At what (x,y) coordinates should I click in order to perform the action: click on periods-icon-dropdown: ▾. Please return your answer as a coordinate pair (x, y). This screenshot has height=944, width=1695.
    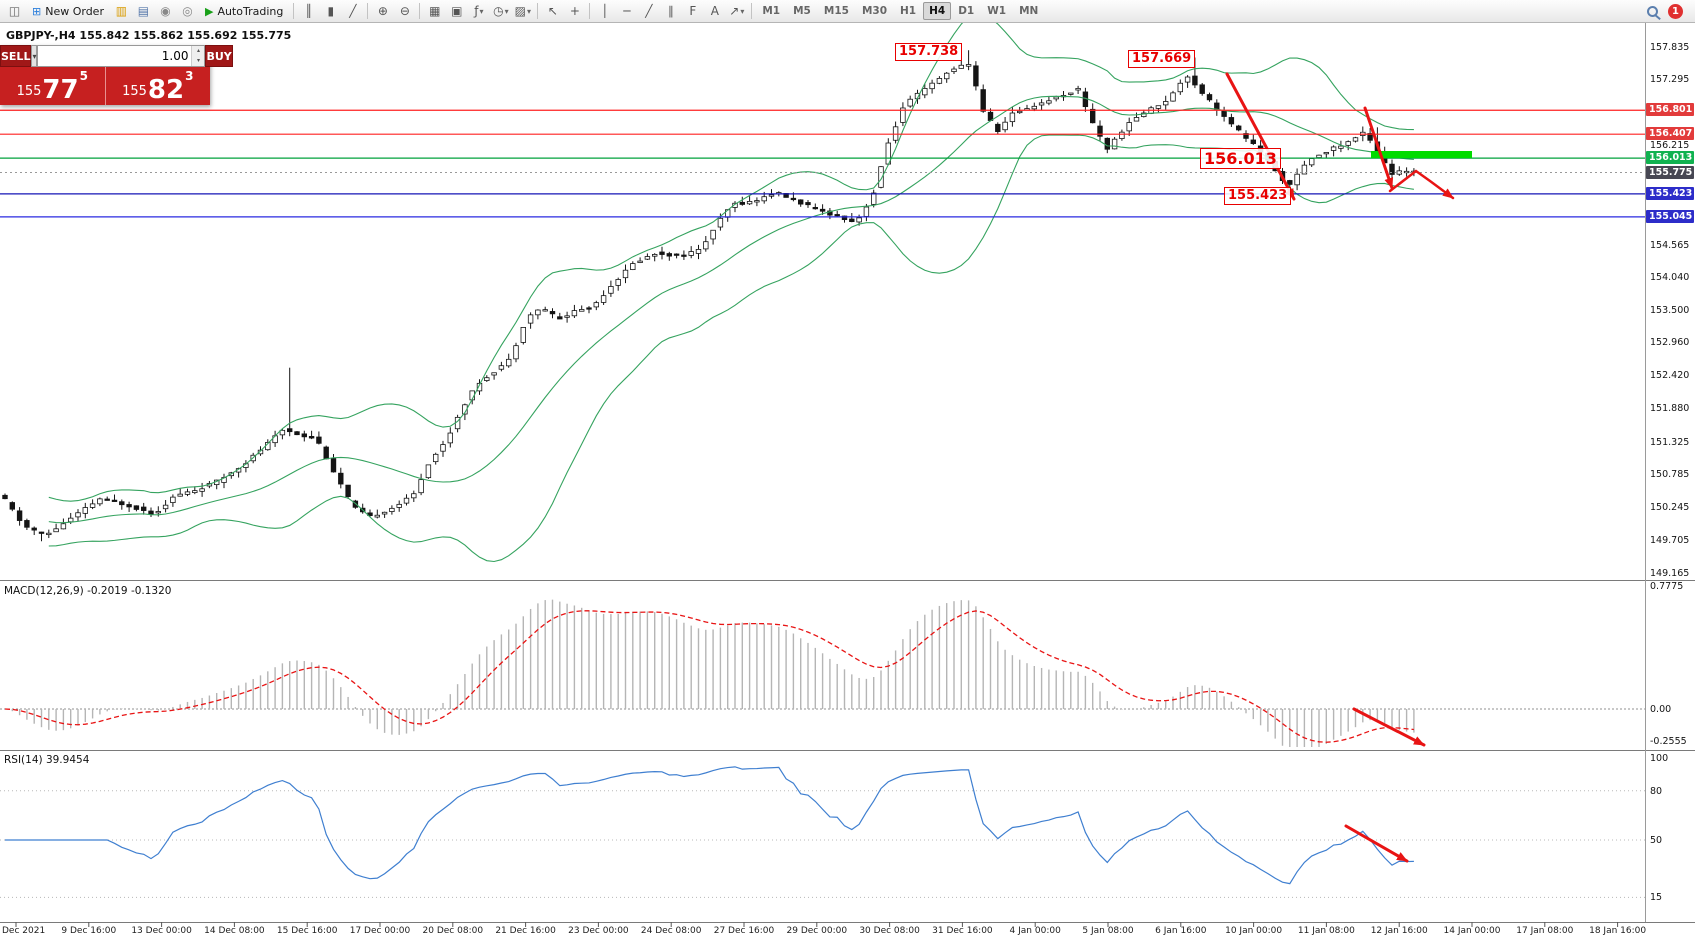
    Looking at the image, I should click on (506, 11).